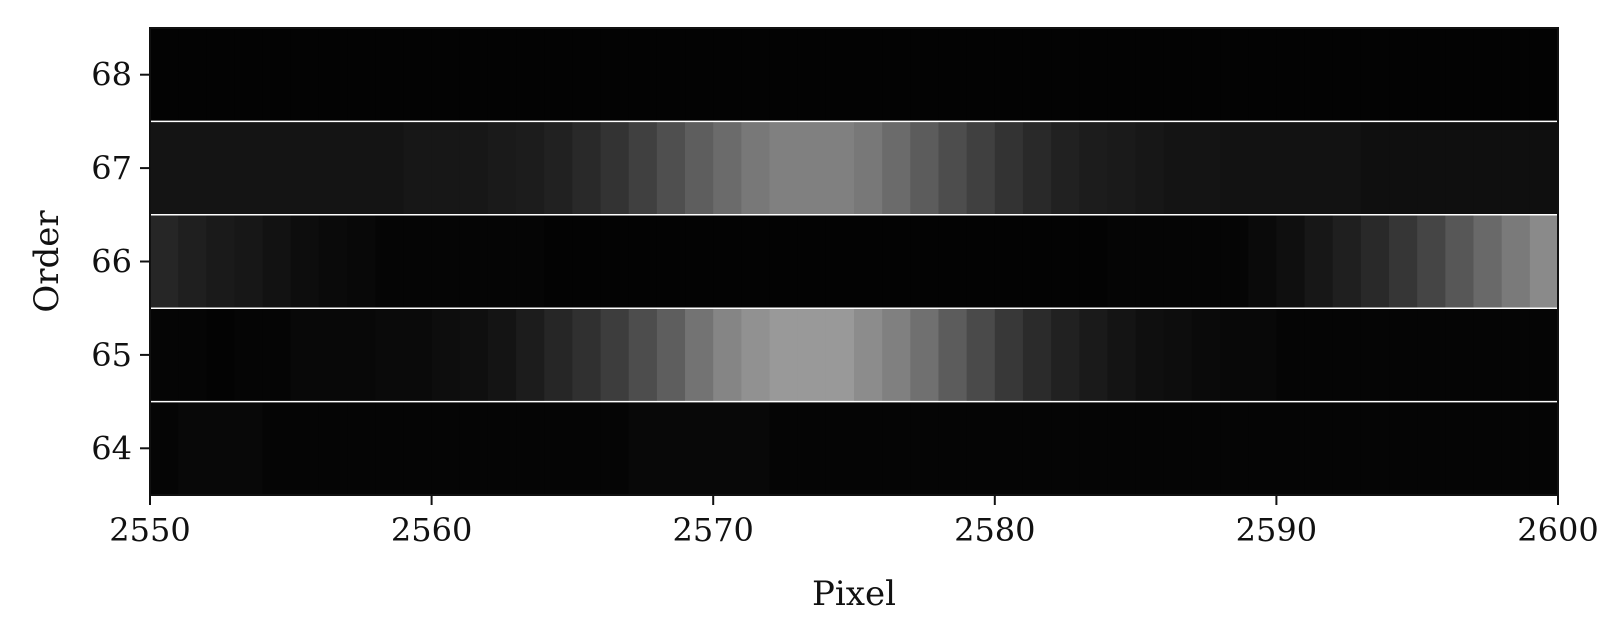  Describe the element at coordinates (712, 530) in the screenshot. I see `x-tick-label: 2570` at that location.